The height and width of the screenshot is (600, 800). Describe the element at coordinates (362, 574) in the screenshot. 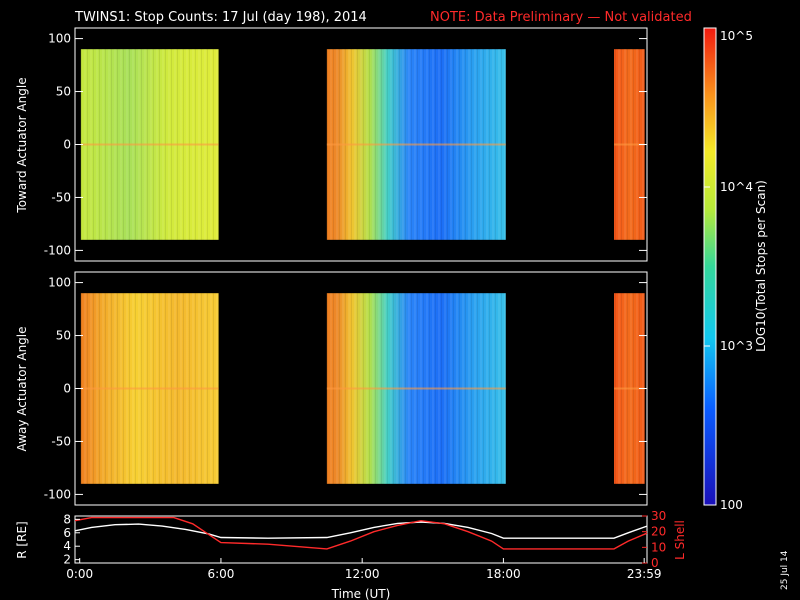

I see `x-tick-label: 12:00` at that location.